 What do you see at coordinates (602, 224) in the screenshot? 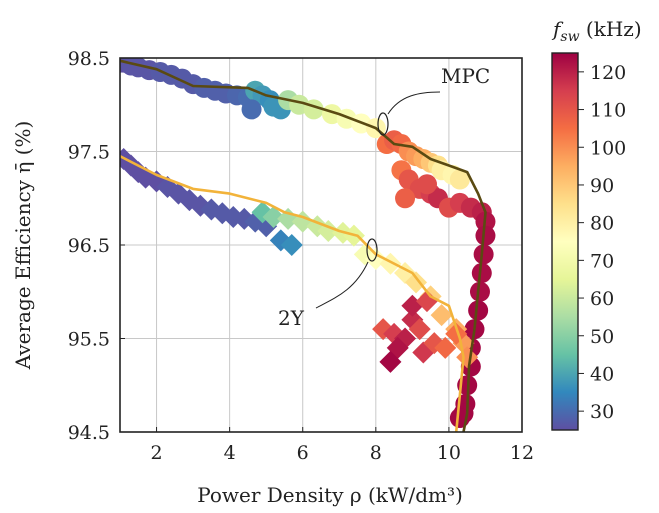
I see `colorbar-tick-label: 80` at bounding box center [602, 224].